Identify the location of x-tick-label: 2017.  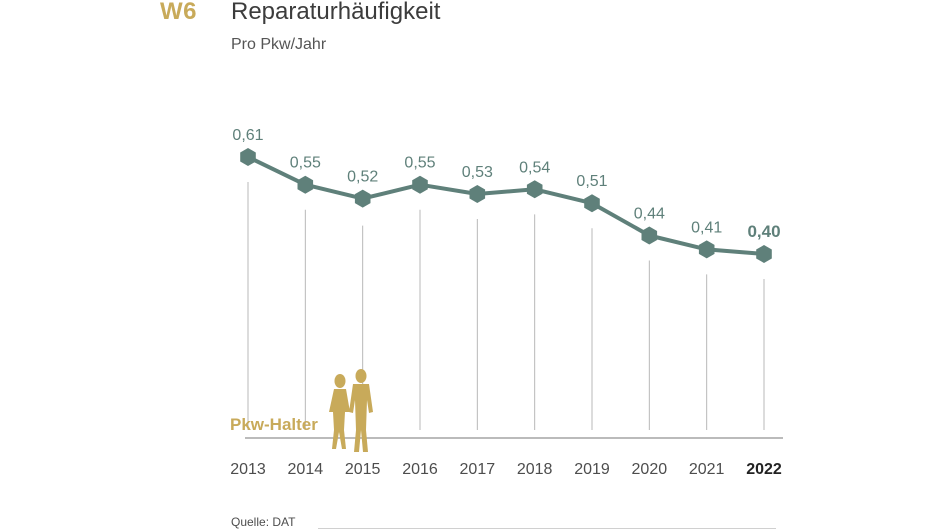
(478, 469).